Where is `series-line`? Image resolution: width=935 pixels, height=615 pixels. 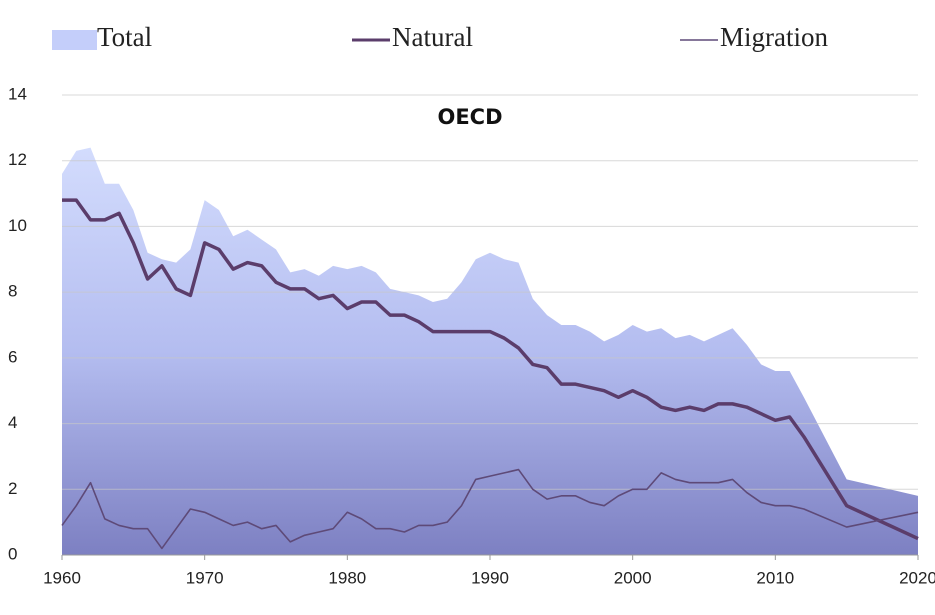
series-line is located at coordinates (490, 509).